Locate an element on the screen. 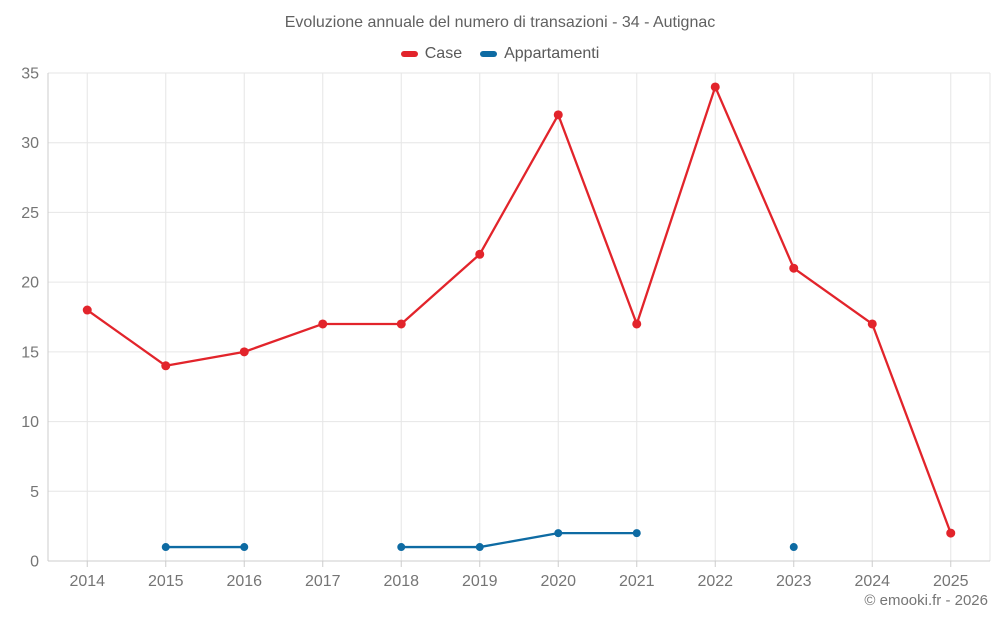 The width and height of the screenshot is (1000, 625). data-point-appartamenti-2015 is located at coordinates (165, 547).